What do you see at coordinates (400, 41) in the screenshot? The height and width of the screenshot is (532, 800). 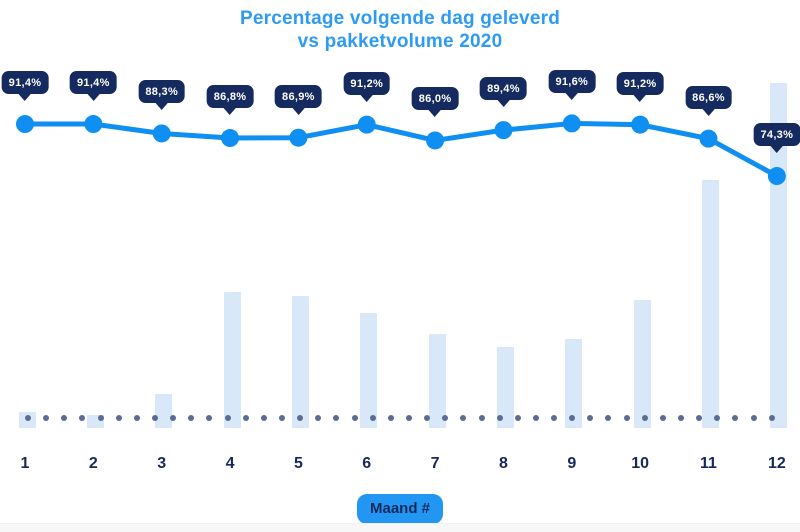 I see `chart-title-line2: vs pakketvolume 2020` at bounding box center [400, 41].